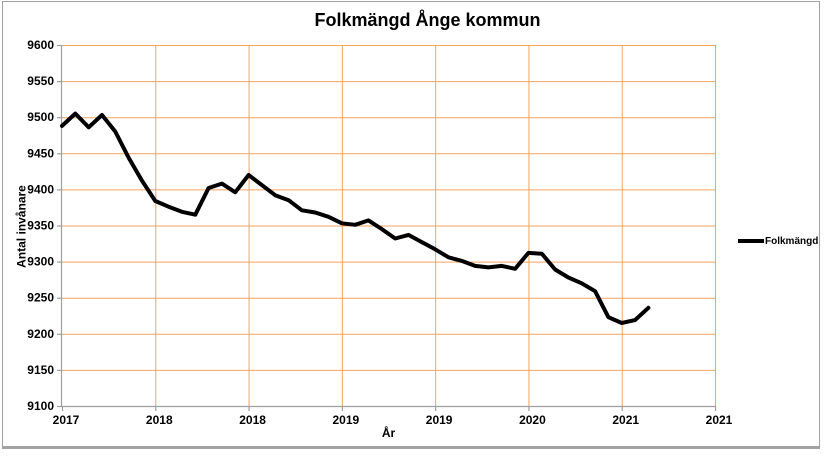  Describe the element at coordinates (40, 334) in the screenshot. I see `y-tick-label: 9200` at that location.